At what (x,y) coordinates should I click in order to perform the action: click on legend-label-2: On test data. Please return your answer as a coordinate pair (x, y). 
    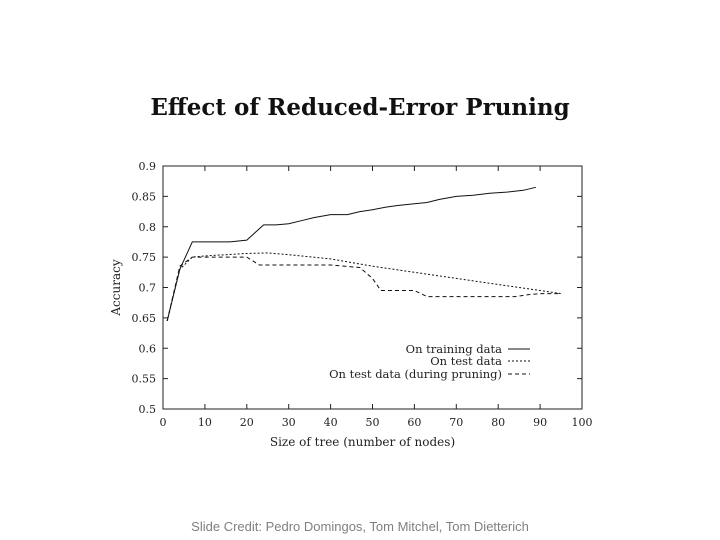
    Looking at the image, I should click on (466, 361).